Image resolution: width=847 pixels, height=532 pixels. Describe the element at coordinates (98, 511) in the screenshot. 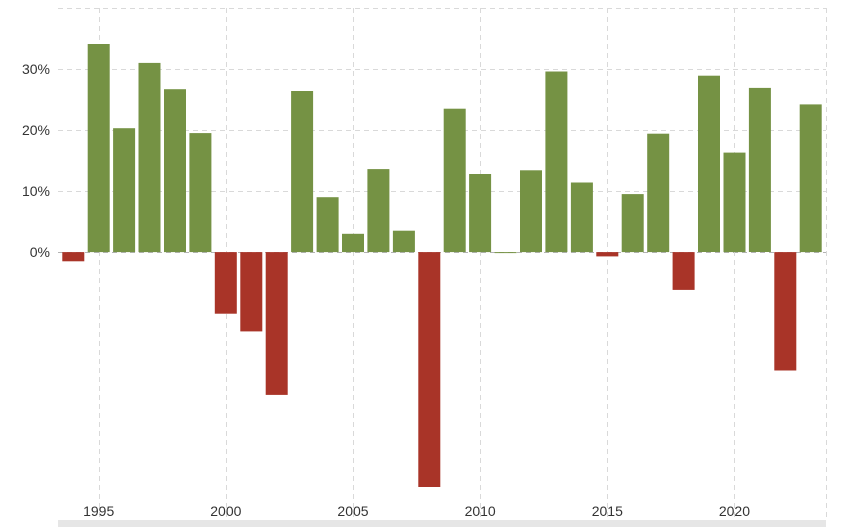

I see `x-tick-label: 1995` at that location.